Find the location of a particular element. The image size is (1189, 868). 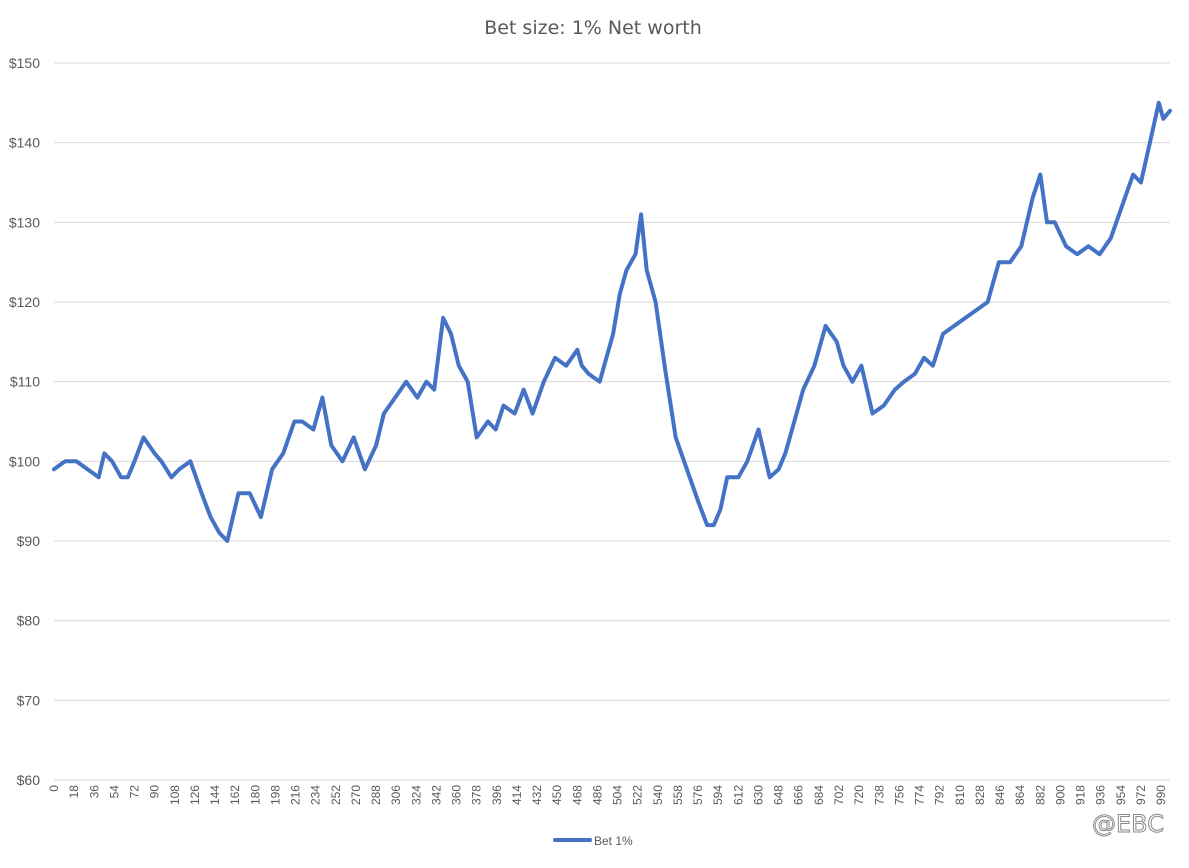

x-tick-label: 162 is located at coordinates (235, 795).